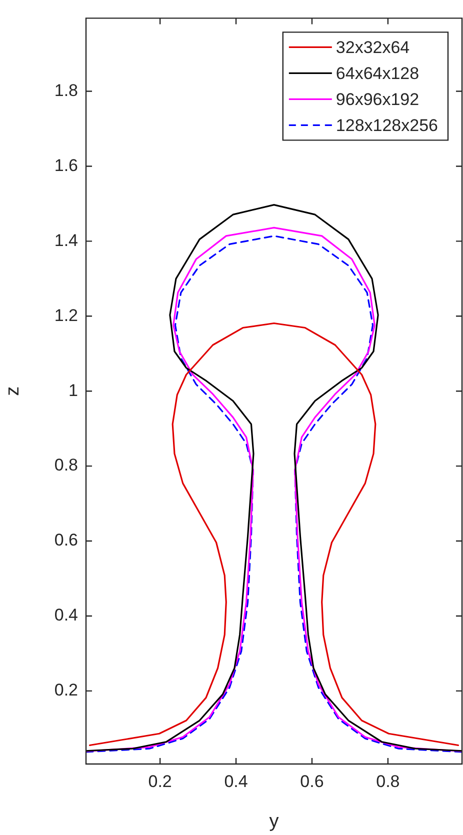 Image resolution: width=463 pixels, height=835 pixels. Describe the element at coordinates (378, 73) in the screenshot. I see `legend-label: 64x64x128` at that location.